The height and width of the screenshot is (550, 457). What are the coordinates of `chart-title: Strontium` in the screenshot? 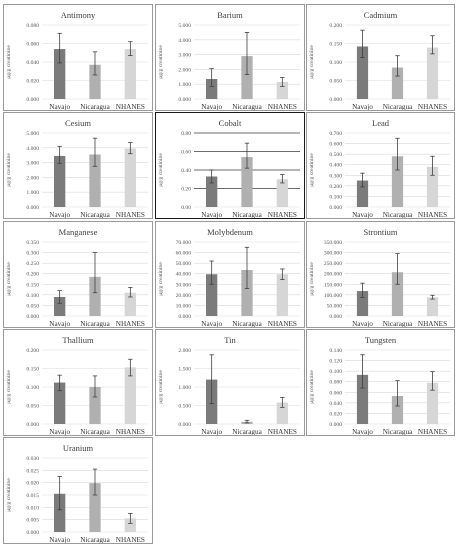 It's located at (380, 232).